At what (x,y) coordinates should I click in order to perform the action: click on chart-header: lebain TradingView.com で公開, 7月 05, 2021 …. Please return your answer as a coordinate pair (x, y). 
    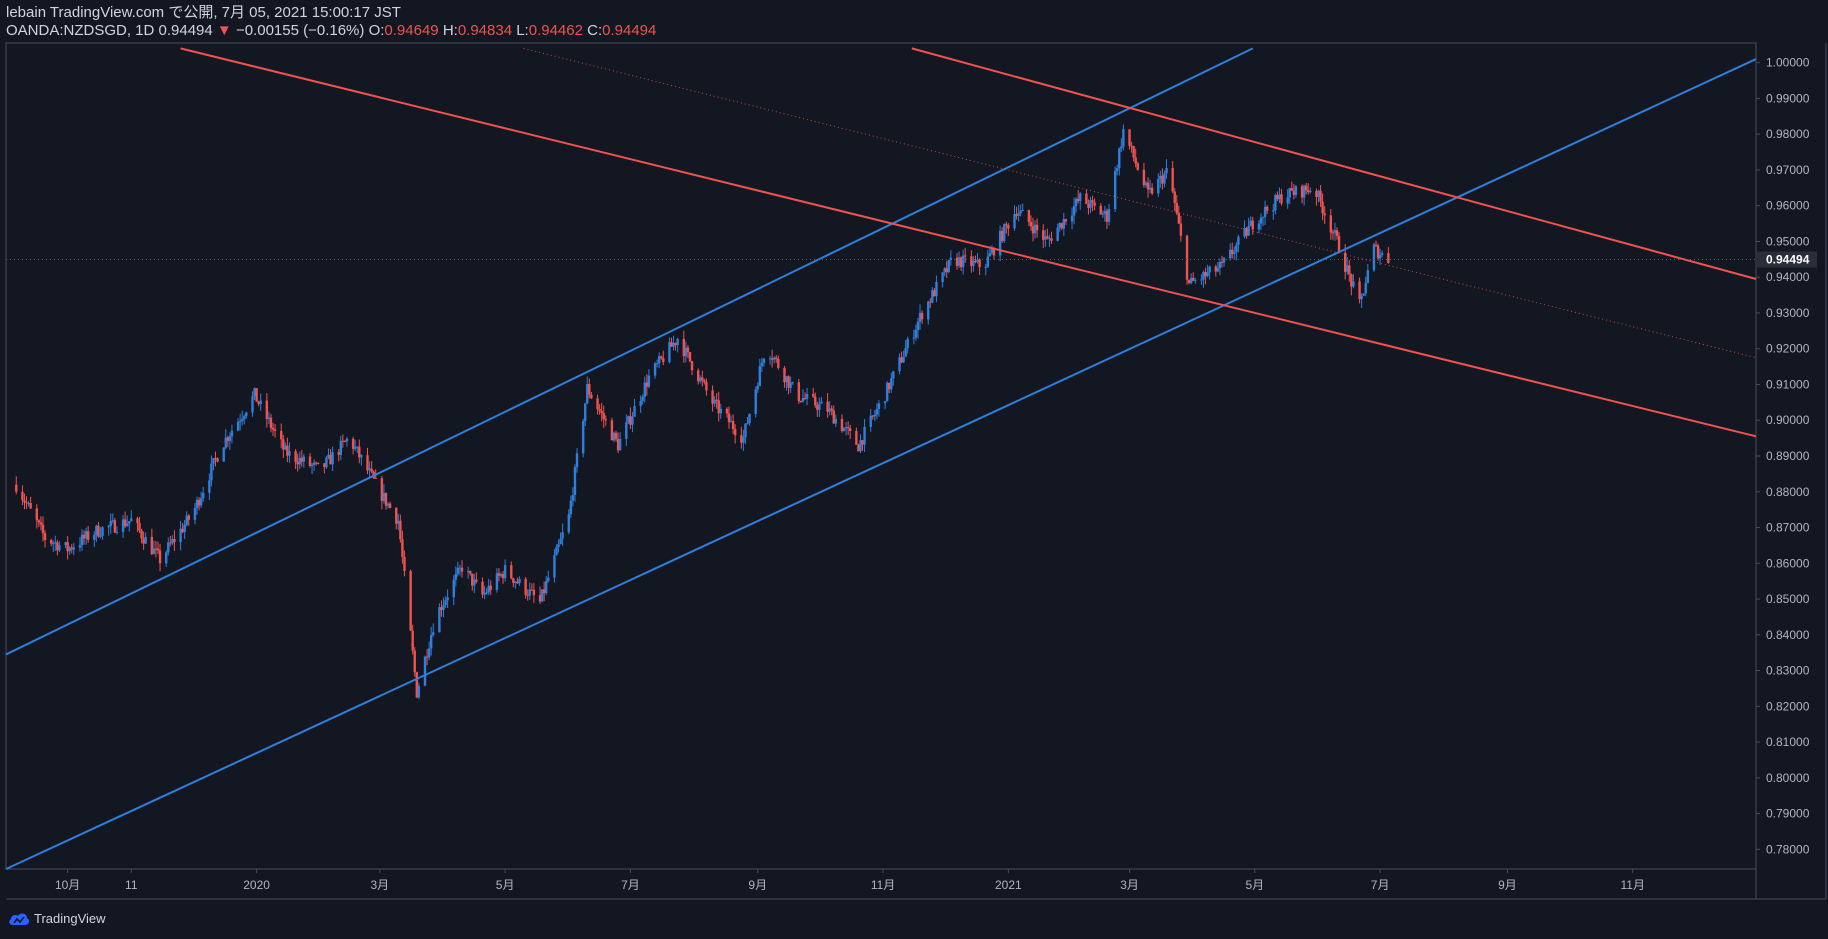
    Looking at the image, I should click on (331, 22).